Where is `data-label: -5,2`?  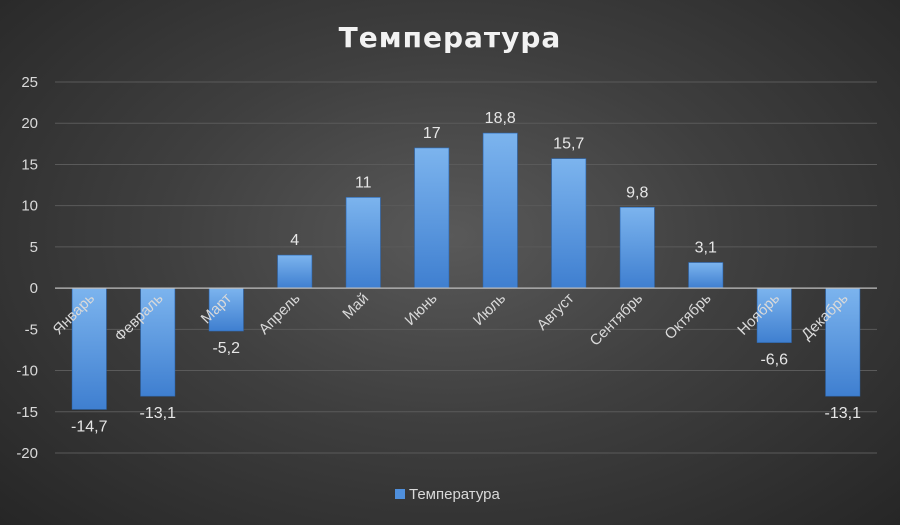 data-label: -5,2 is located at coordinates (226, 348).